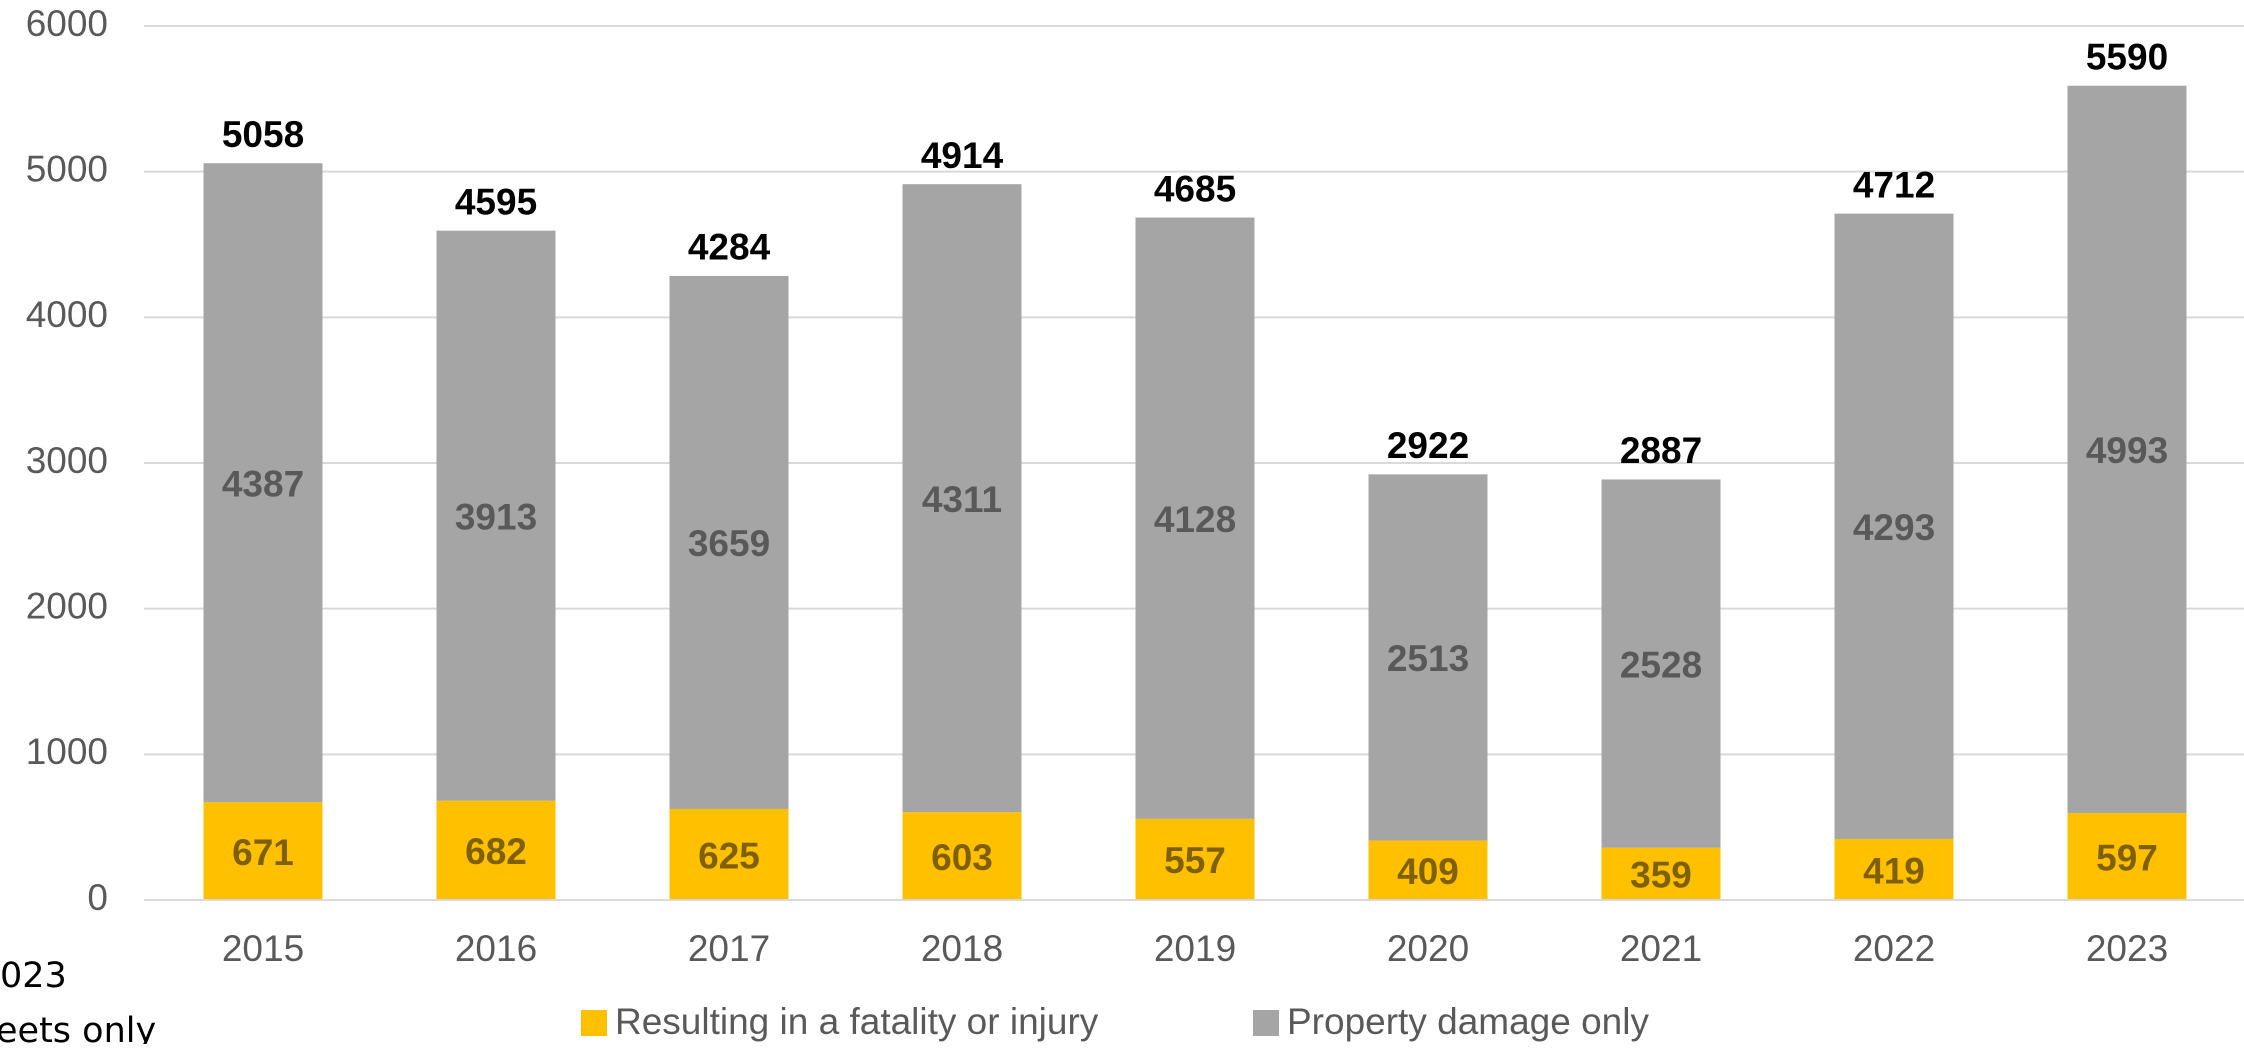 Image resolution: width=2244 pixels, height=1049 pixels. What do you see at coordinates (97, 897) in the screenshot?
I see `y-tick-label: 0` at bounding box center [97, 897].